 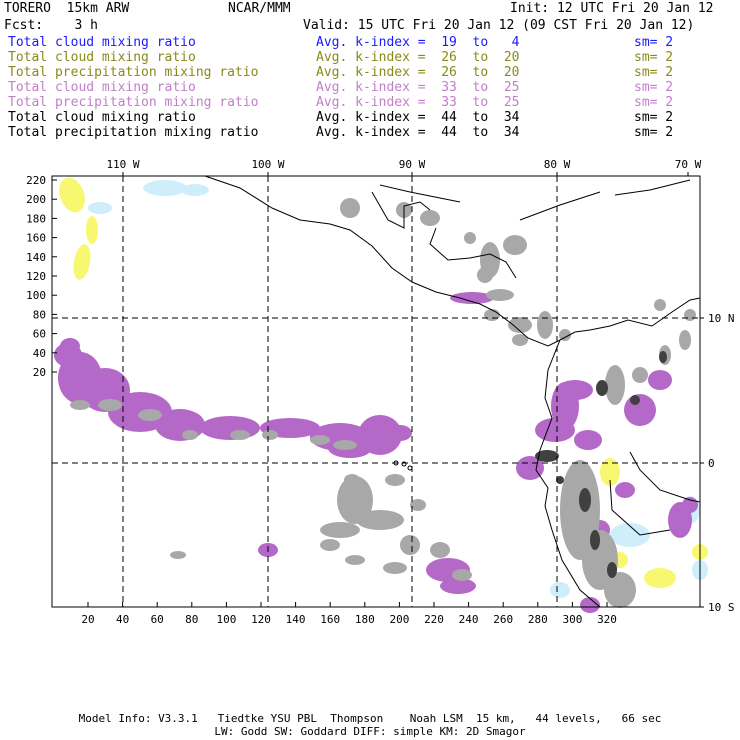 I want to click on forecast-hour: Fcst: 3 h, so click(x=51, y=25).